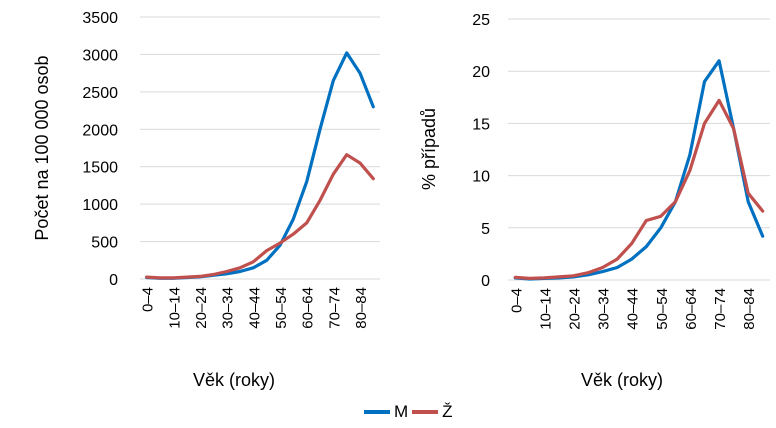 Image resolution: width=776 pixels, height=428 pixels. What do you see at coordinates (100, 168) in the screenshot?
I see `y-tick-label-rate-1500: 1500` at bounding box center [100, 168].